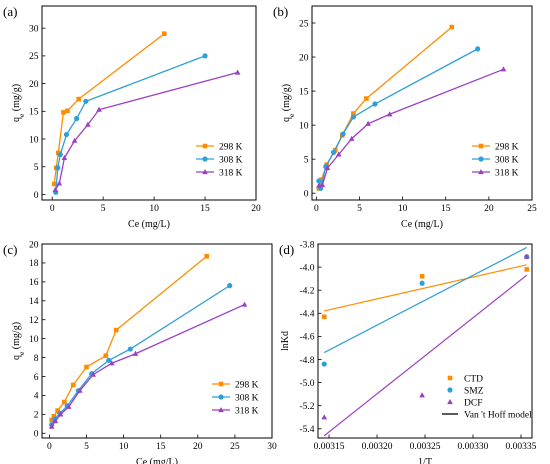 Image resolution: width=550 pixels, height=464 pixels. Describe the element at coordinates (247, 411) in the screenshot. I see `legend-label: 318 K` at that location.